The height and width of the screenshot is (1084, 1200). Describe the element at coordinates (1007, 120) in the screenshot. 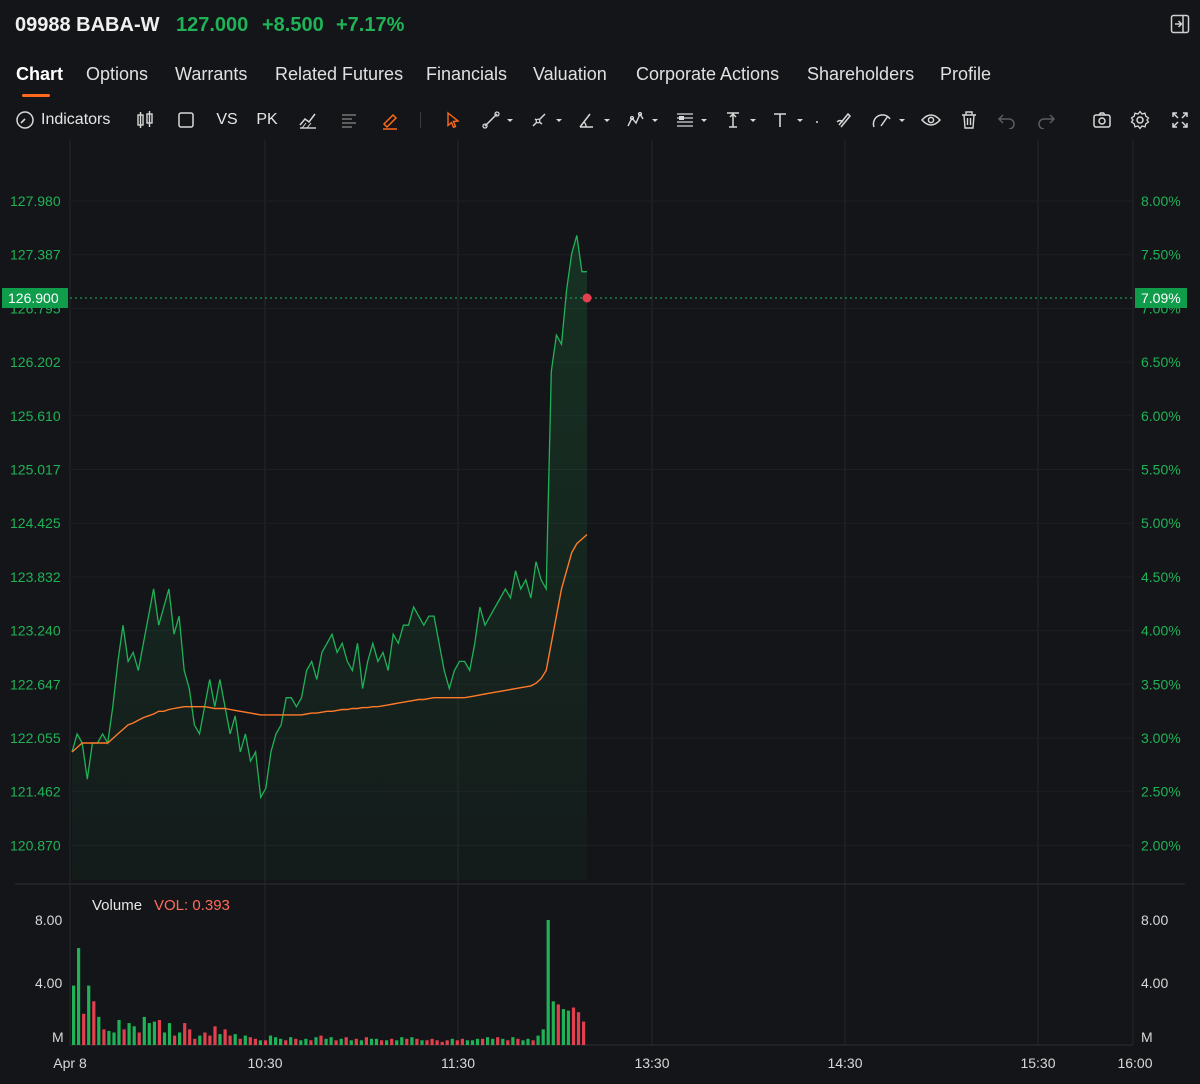

I see `undo-icon` at that location.